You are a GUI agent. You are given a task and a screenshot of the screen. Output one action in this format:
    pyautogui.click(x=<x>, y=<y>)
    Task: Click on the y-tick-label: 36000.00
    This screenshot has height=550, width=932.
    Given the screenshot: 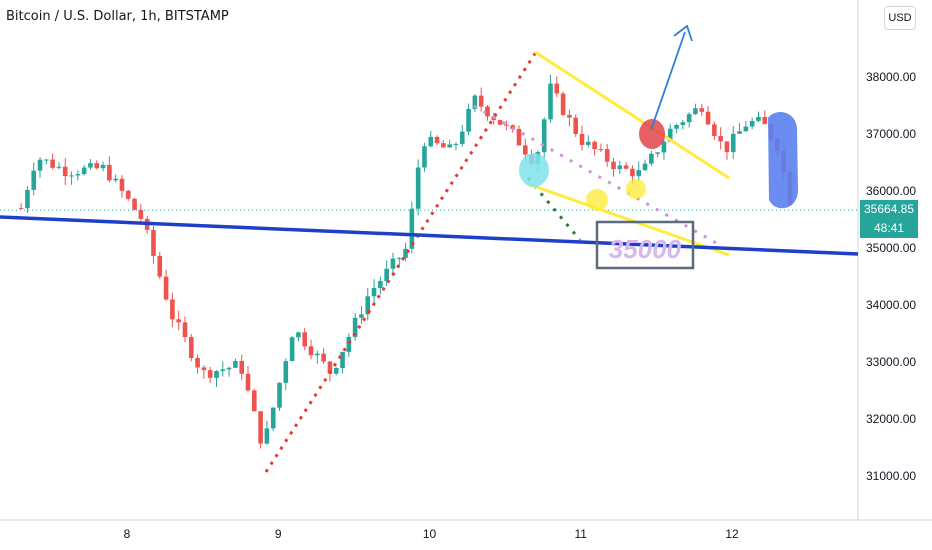 What is the action you would take?
    pyautogui.click(x=891, y=191)
    